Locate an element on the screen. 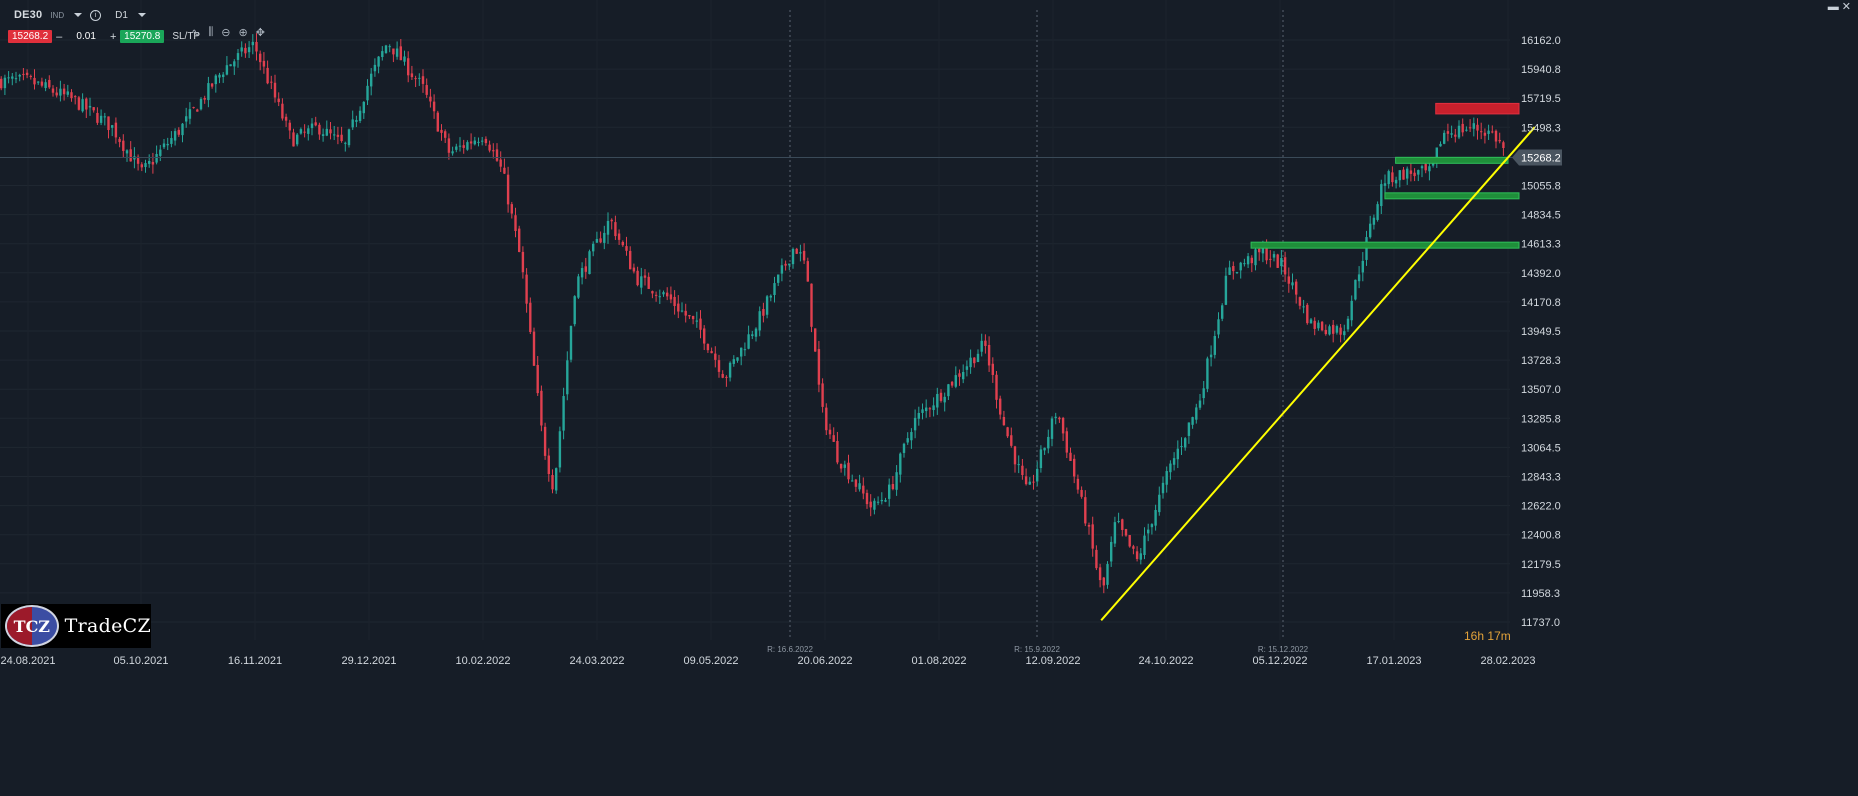 This screenshot has height=796, width=1858. line-chart-icon: ∿ is located at coordinates (196, 33).